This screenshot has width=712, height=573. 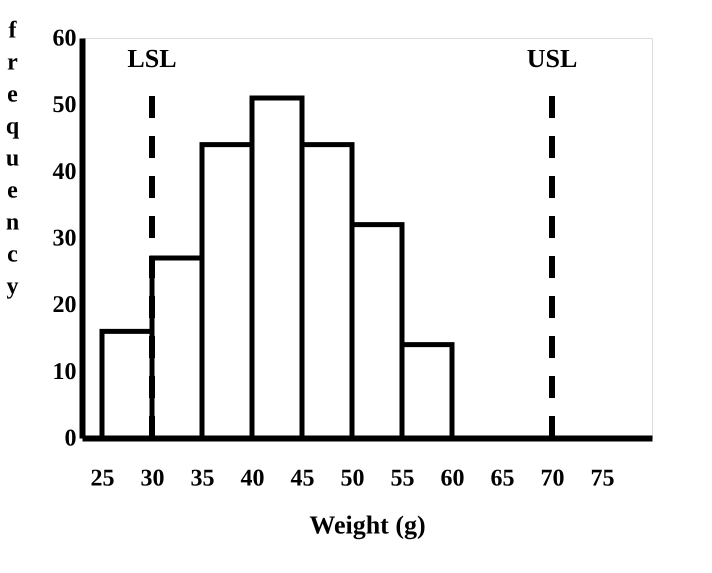 I want to click on x-tick-label: 40, so click(x=252, y=479).